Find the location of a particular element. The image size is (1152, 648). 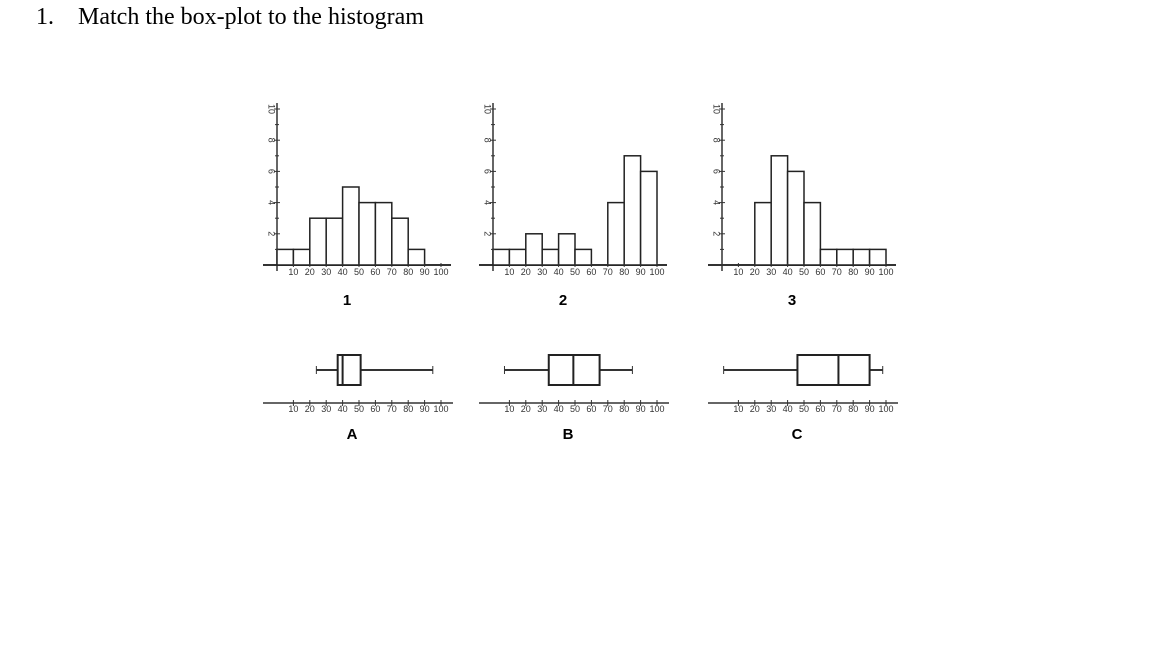

chart-title: A is located at coordinates (352, 434).